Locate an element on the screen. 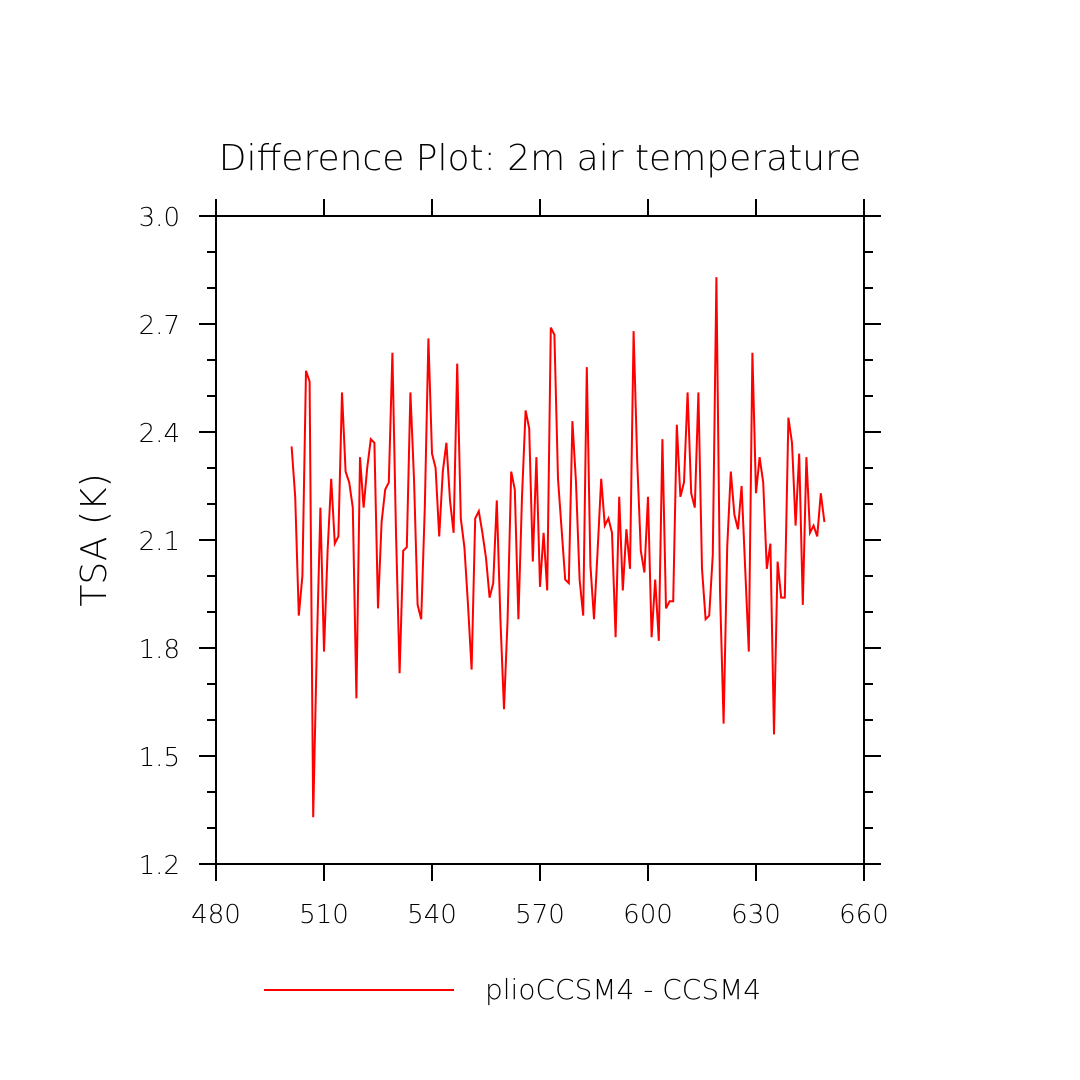  y-axis-label: TSA (K) is located at coordinates (94, 539).